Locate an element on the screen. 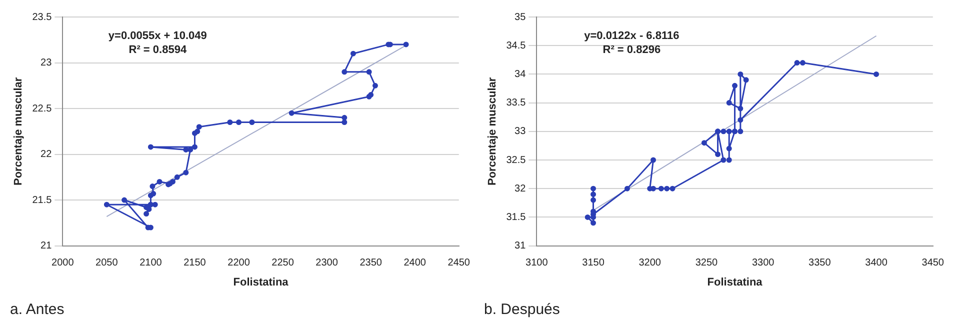 This screenshot has height=335, width=955. y-tick-label: 22.5 is located at coordinates (42, 108).